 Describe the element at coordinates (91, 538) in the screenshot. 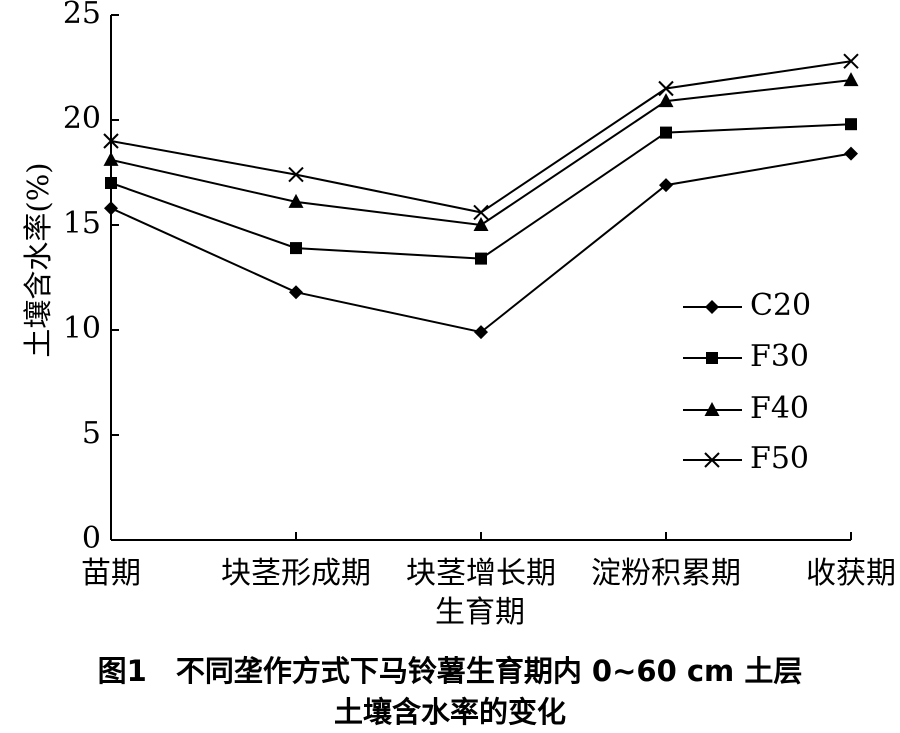

I see `y-tick-label: 0` at that location.